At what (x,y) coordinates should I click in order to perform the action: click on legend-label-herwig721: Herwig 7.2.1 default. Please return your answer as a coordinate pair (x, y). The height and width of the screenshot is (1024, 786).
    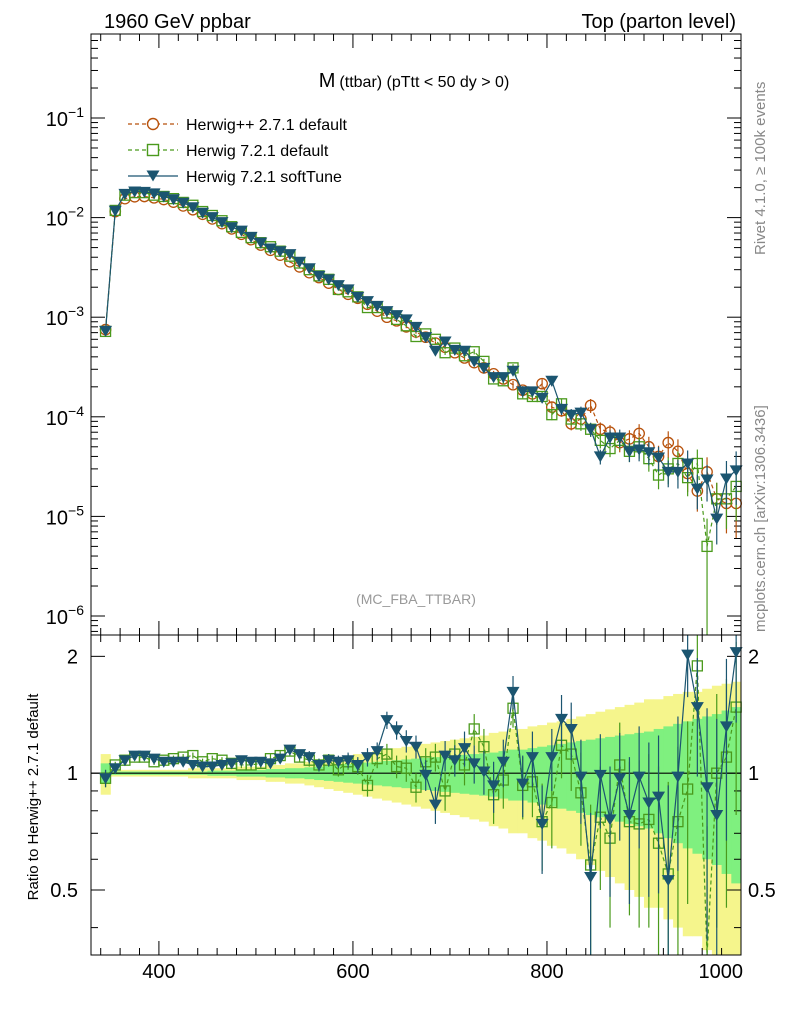
    Looking at the image, I should click on (257, 151).